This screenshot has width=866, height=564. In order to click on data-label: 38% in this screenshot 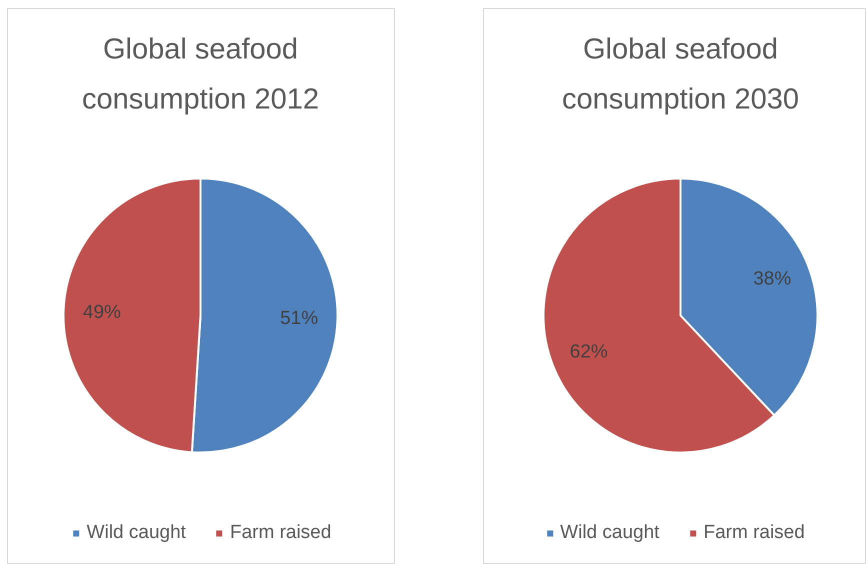, I will do `click(772, 279)`.